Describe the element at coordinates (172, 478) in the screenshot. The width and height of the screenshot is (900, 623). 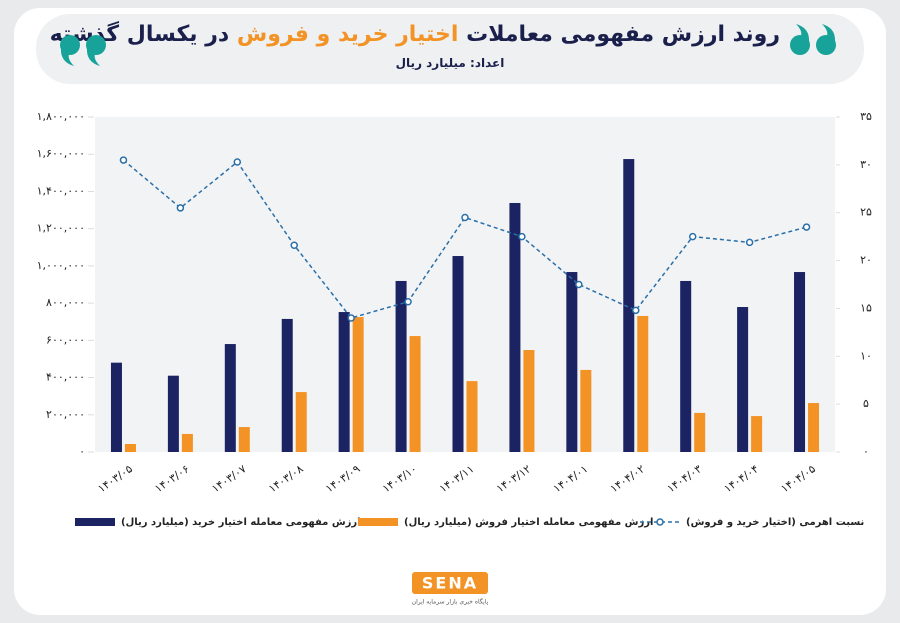
I see `x-tick-label: ۱۴۰۳/۰۶` at that location.